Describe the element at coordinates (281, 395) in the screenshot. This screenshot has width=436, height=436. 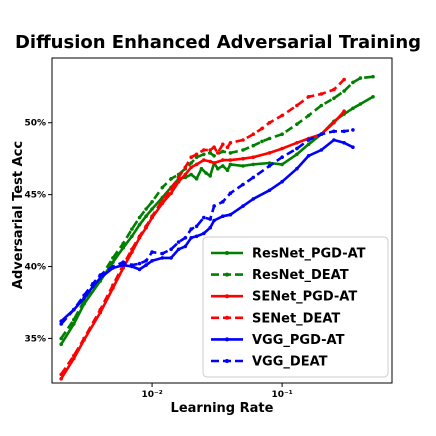
I see `x-tick-label: 10⁻¹` at that location.